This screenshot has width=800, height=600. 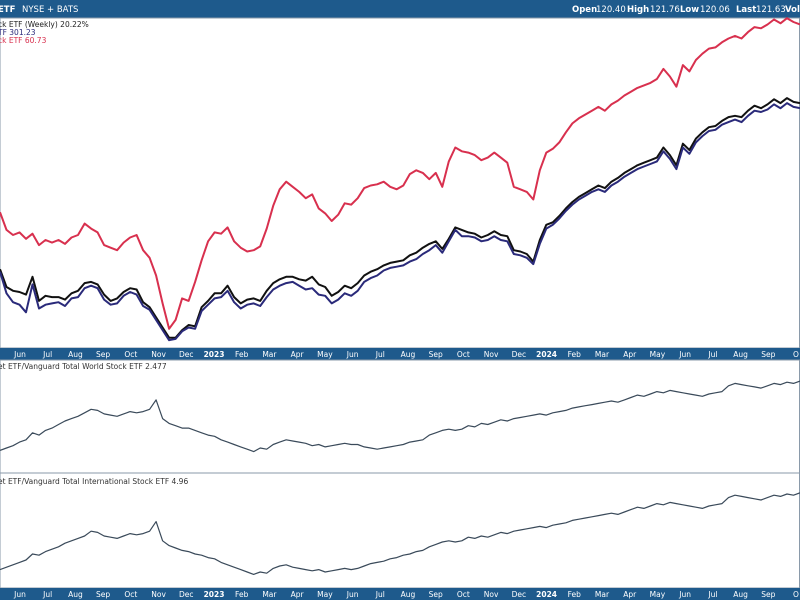 What do you see at coordinates (400, 9) in the screenshot?
I see `header-bar` at bounding box center [400, 9].